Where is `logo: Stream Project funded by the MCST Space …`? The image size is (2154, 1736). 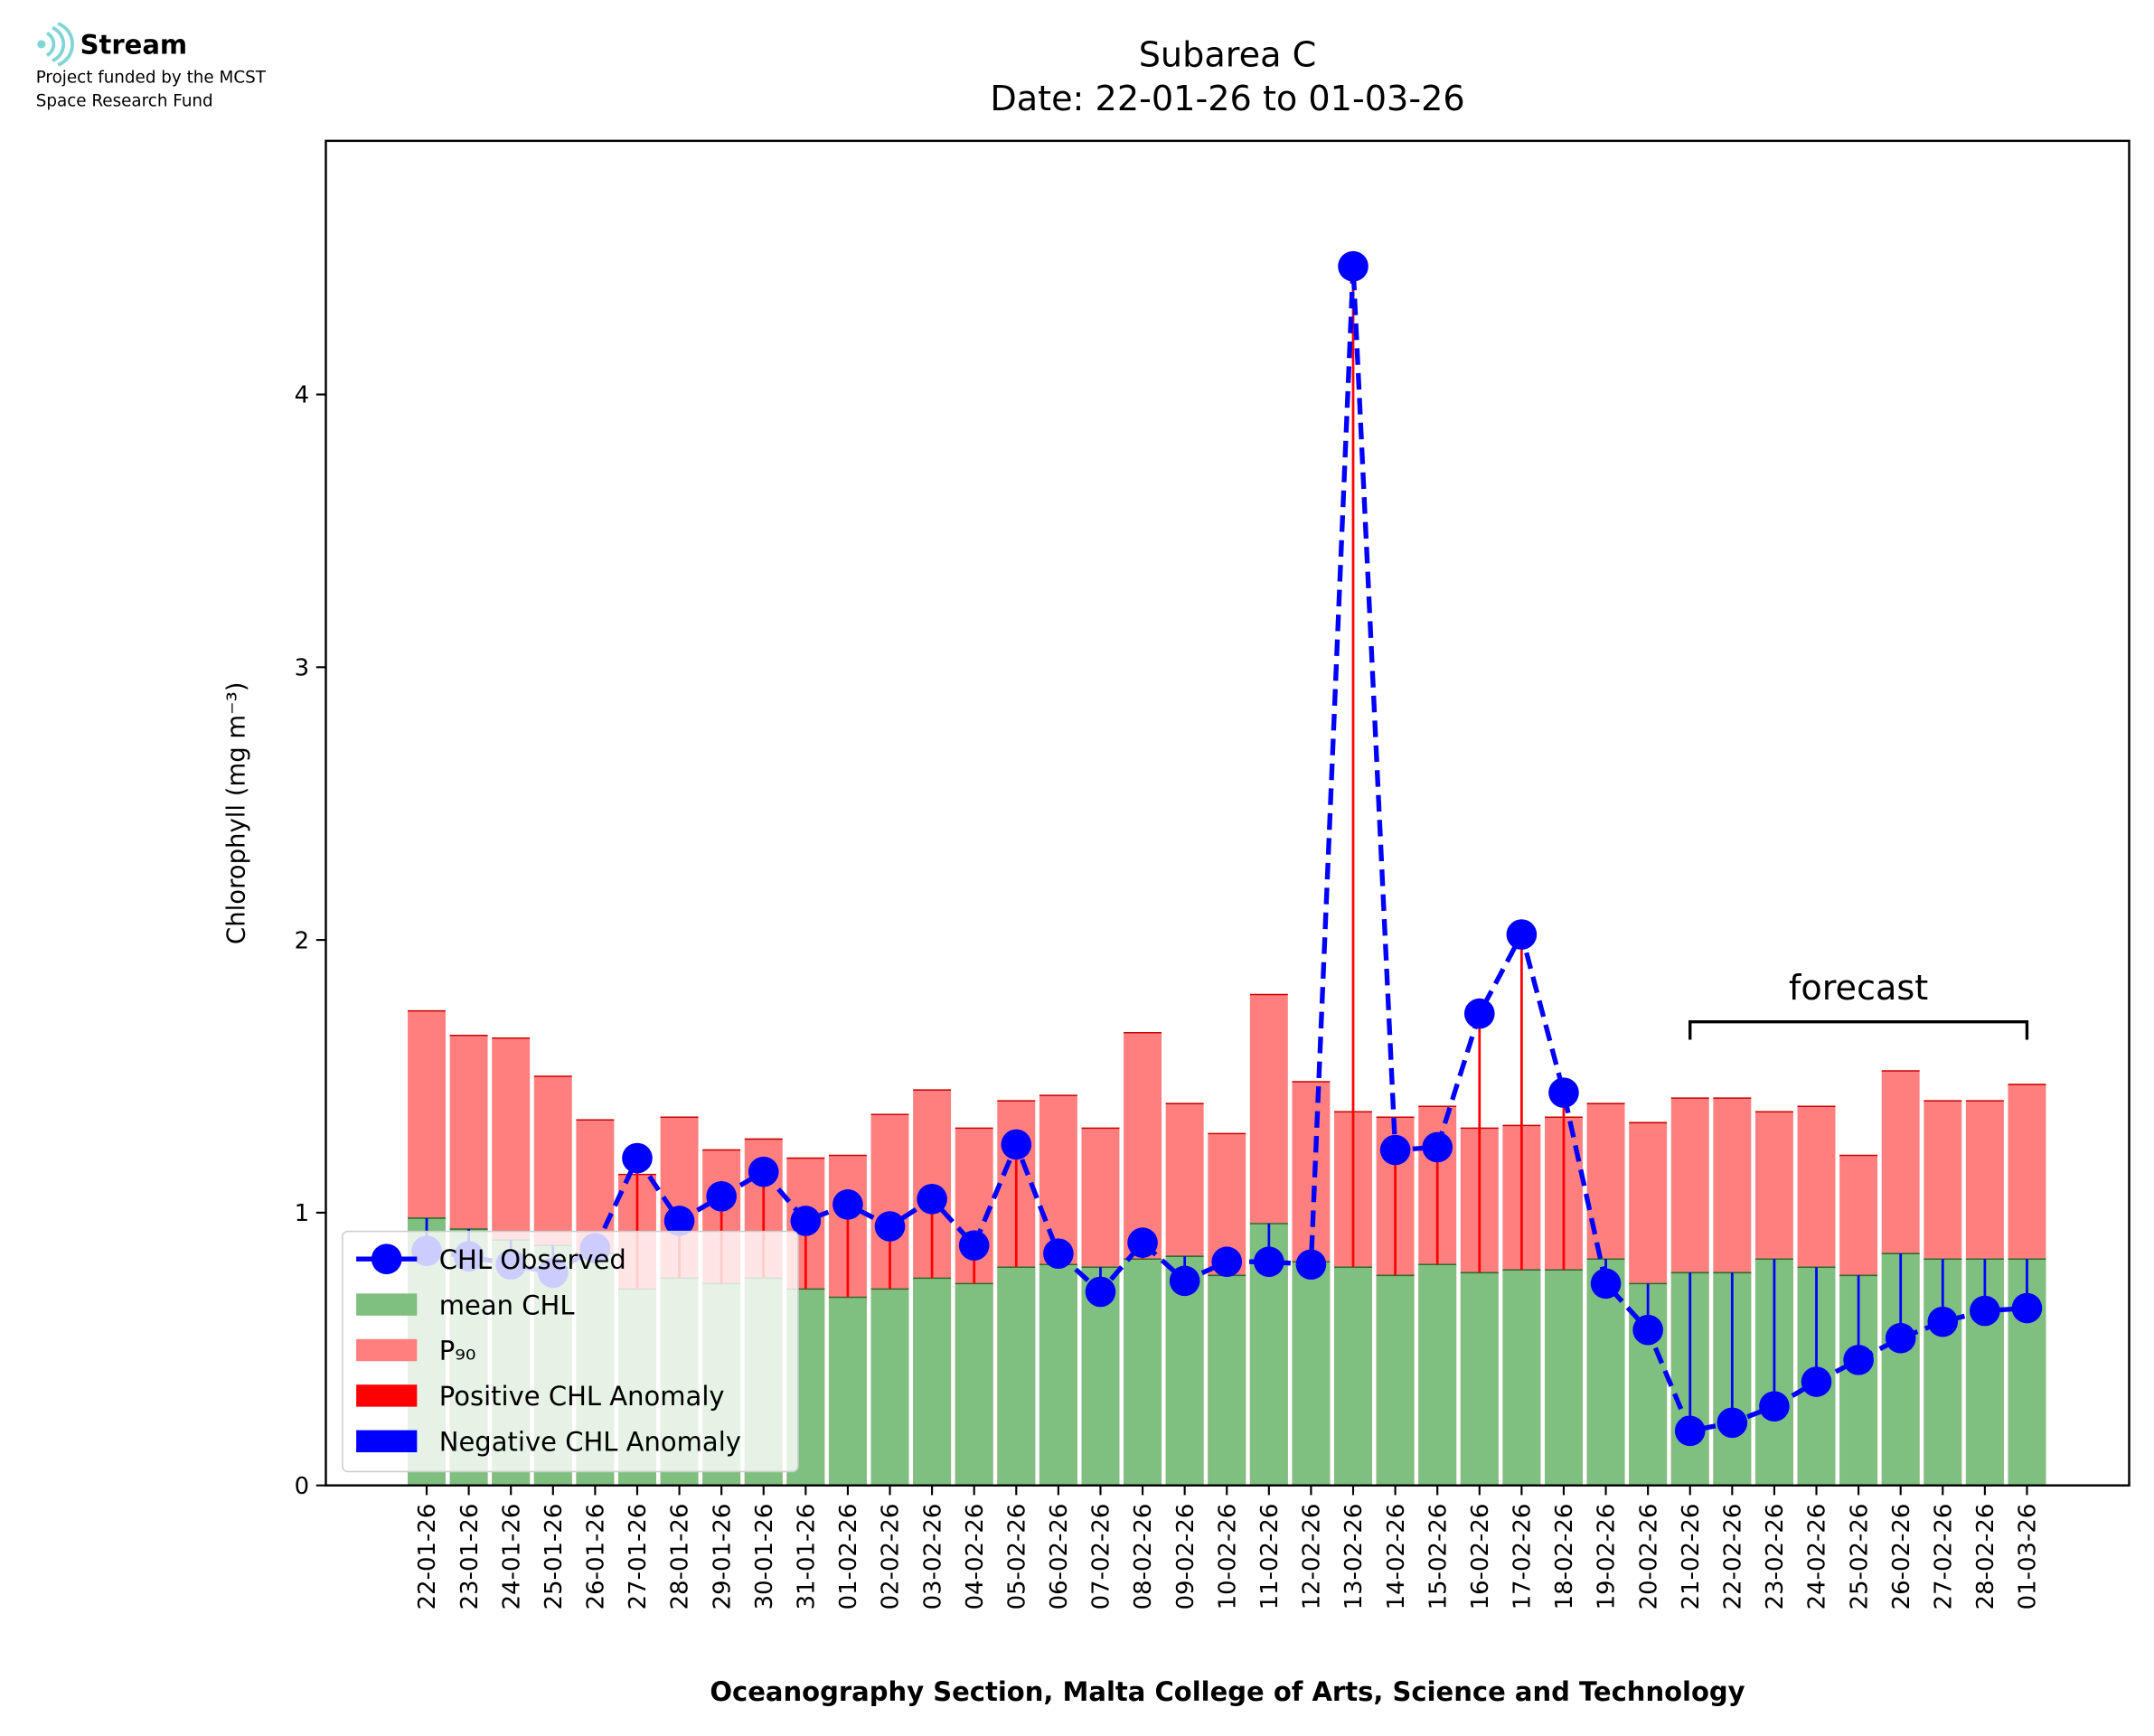
logo: Stream Project funded by the MCST Space … is located at coordinates (151, 66).